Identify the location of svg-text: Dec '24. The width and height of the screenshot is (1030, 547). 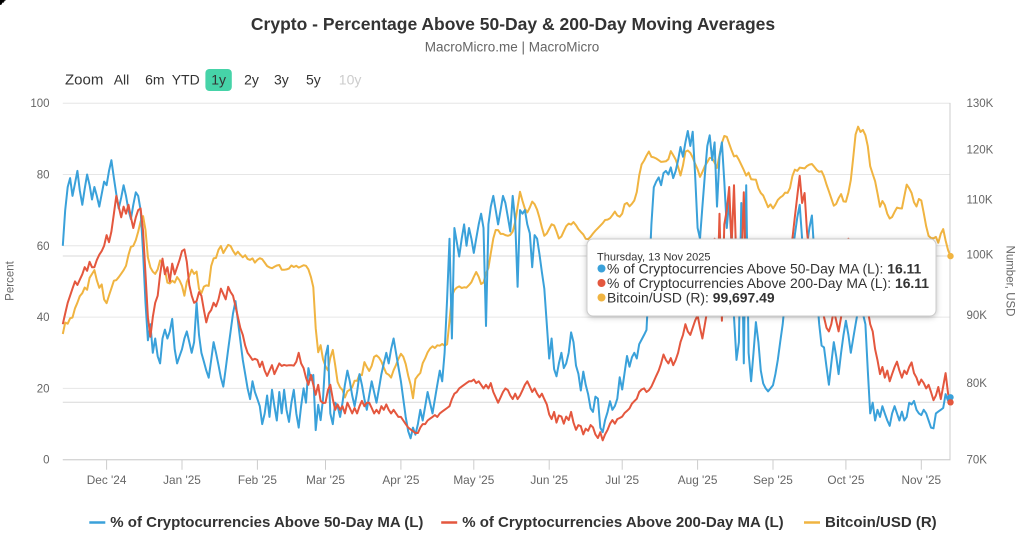
(107, 480).